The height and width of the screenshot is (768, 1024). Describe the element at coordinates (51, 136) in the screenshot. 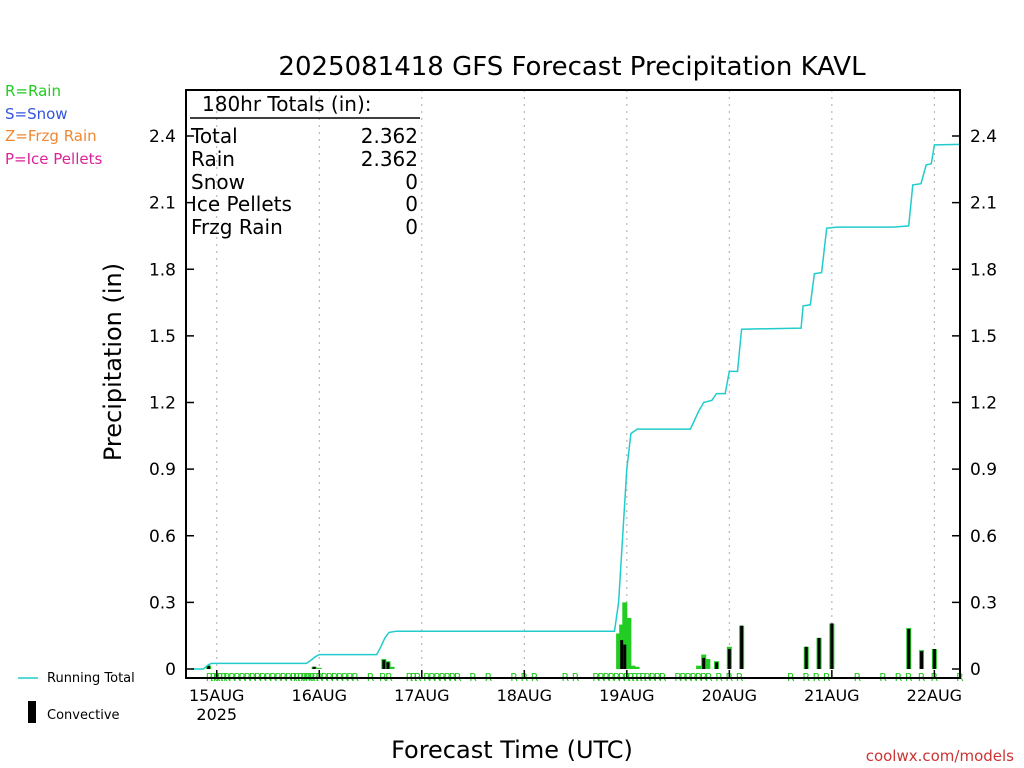

I see `legend-freezing-rain: Z=Frzg Rain` at that location.